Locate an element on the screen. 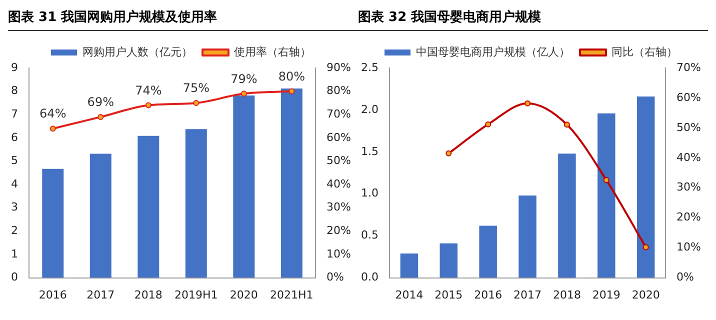 Image resolution: width=716 pixels, height=320 pixels. legend-label: 网购用户人数（亿元） is located at coordinates (137, 51).